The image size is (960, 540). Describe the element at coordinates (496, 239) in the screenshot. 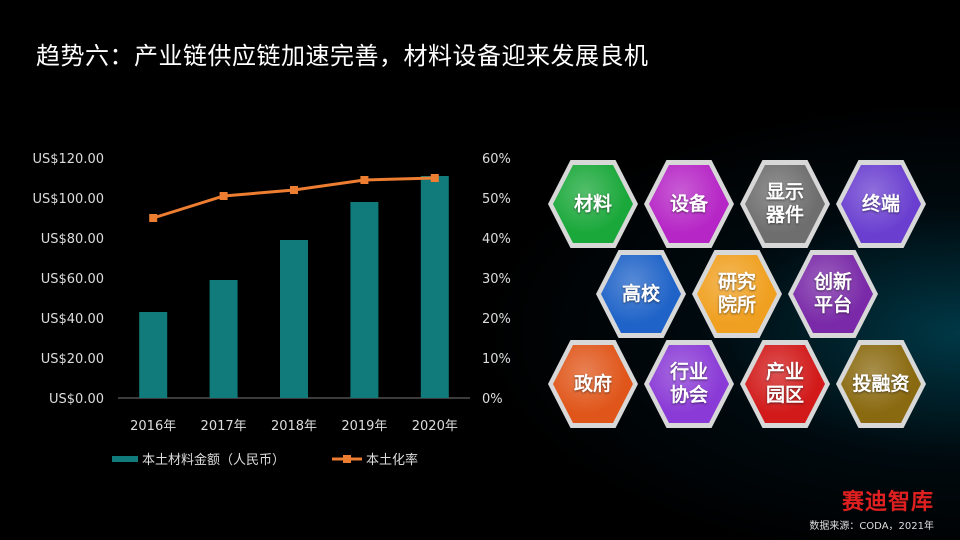

I see `y-right-tick-label: 40%` at that location.